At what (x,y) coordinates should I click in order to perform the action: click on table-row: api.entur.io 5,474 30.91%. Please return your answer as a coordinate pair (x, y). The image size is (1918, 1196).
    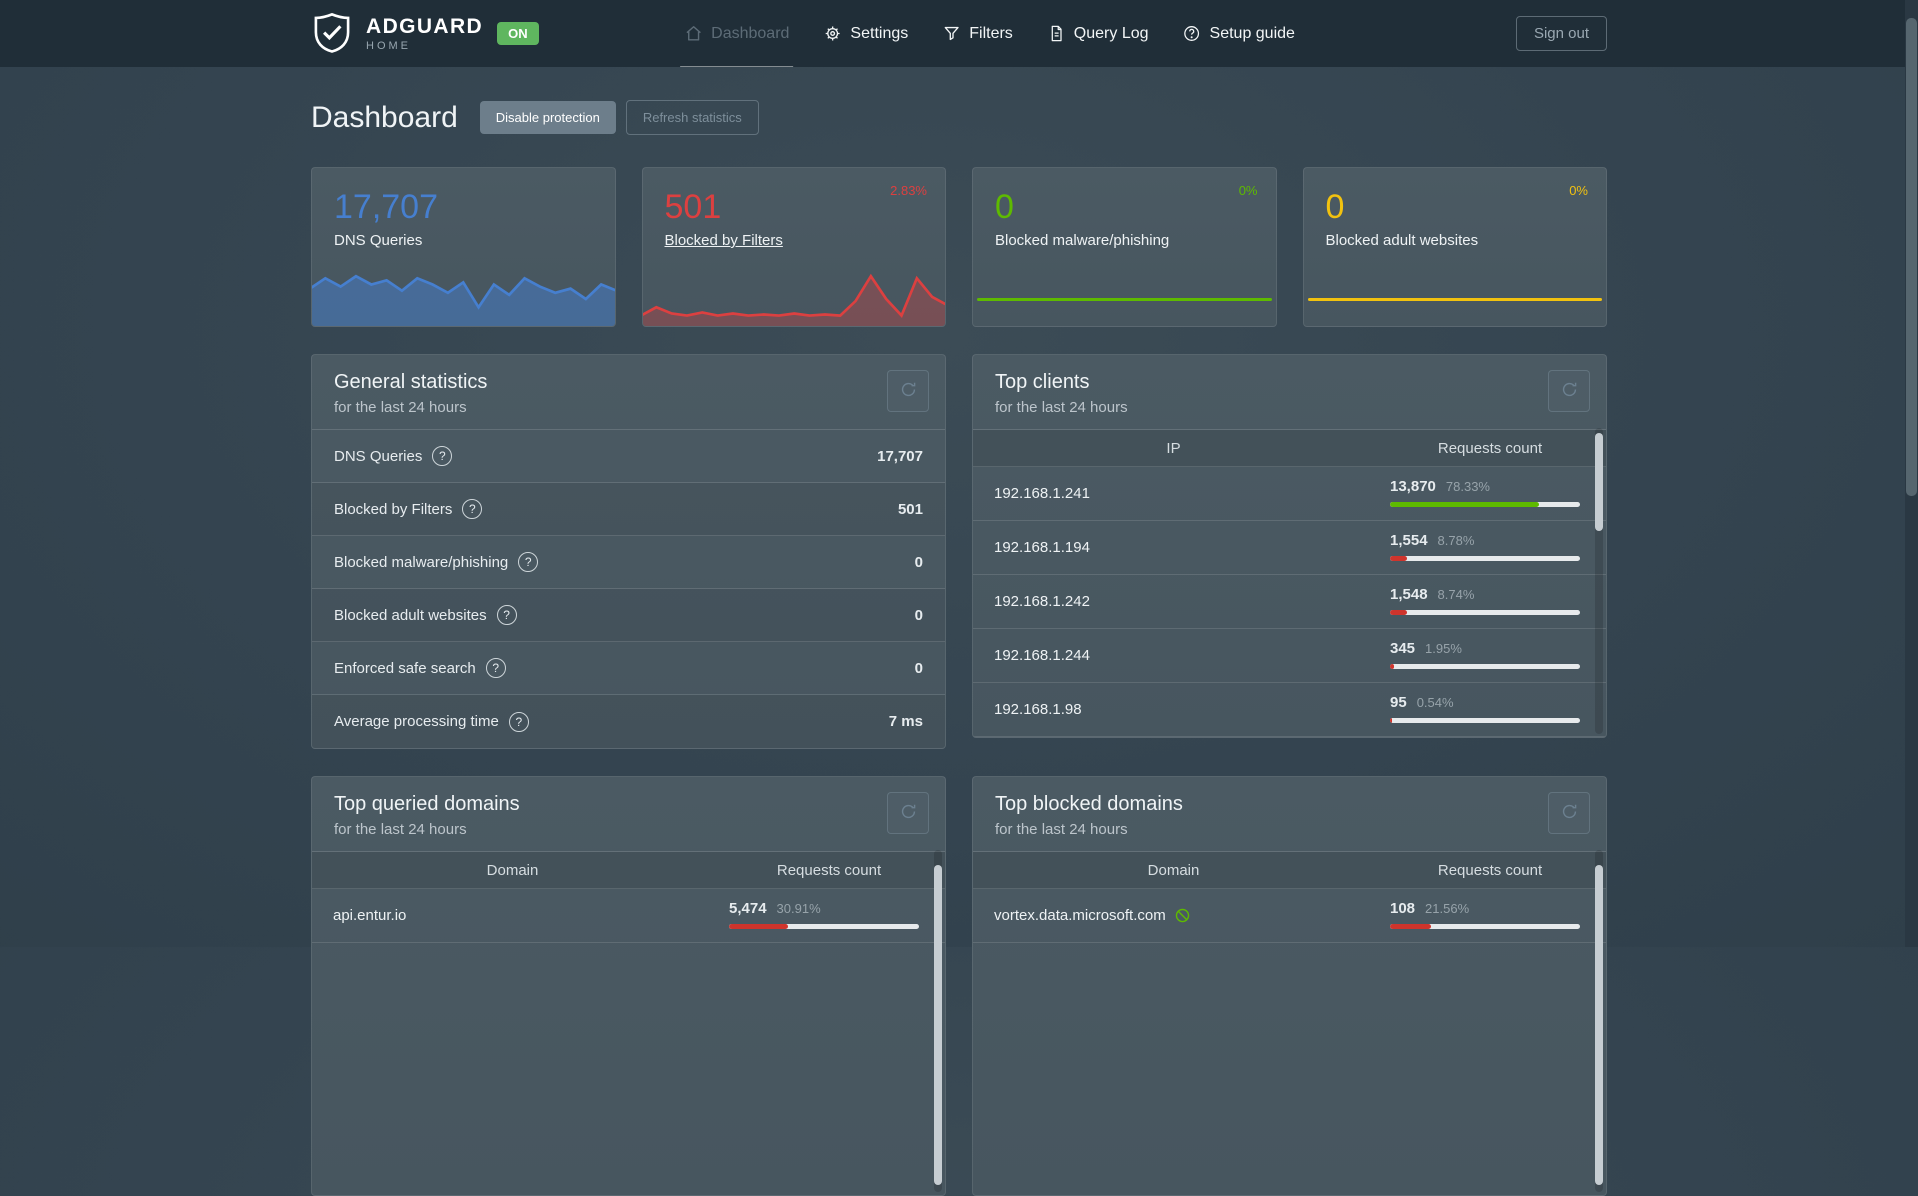
    Looking at the image, I should click on (628, 916).